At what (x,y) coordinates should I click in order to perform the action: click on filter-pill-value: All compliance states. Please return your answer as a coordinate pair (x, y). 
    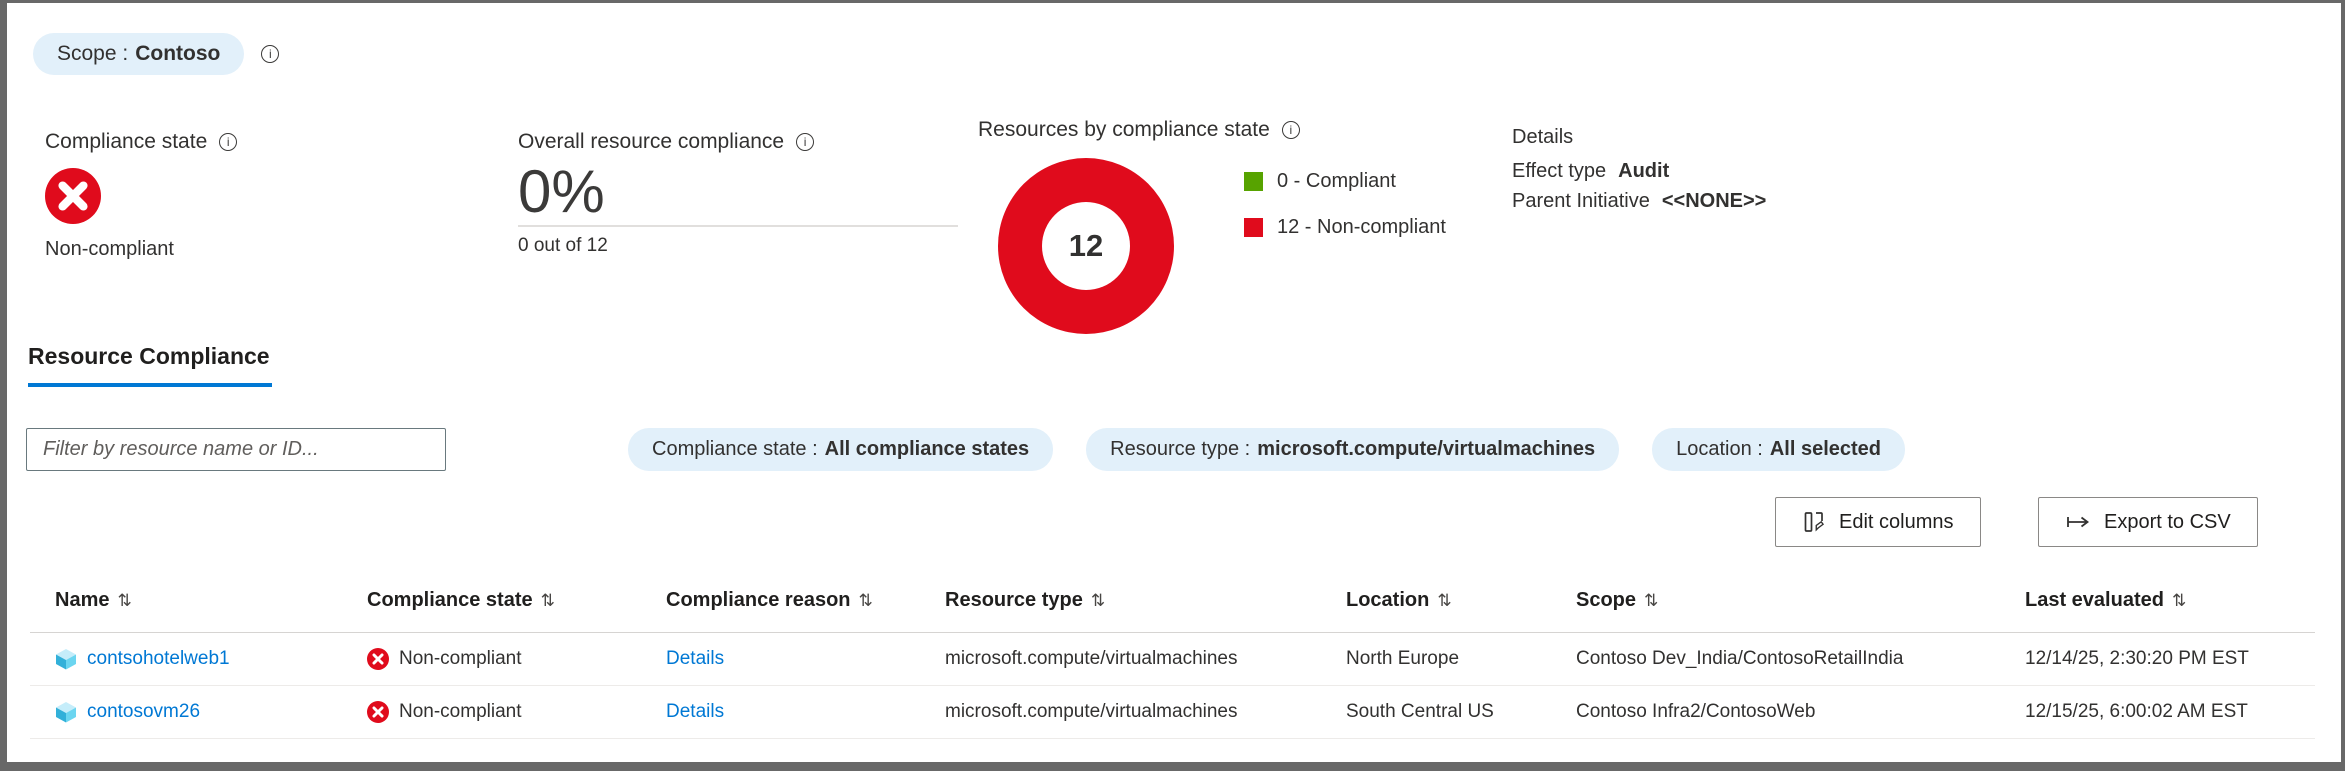
    Looking at the image, I should click on (927, 449).